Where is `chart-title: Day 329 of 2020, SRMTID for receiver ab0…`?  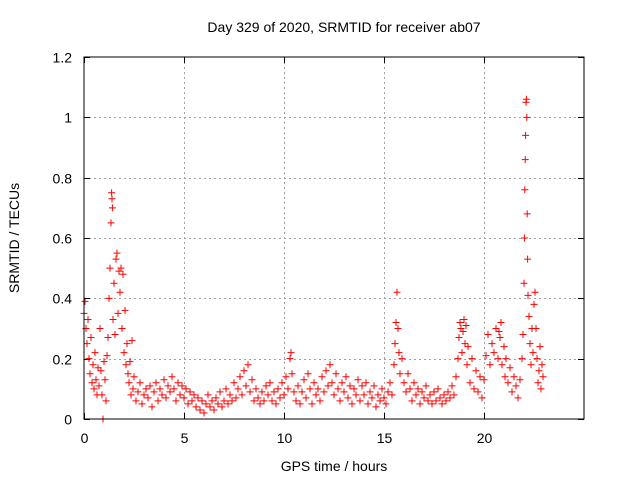
chart-title: Day 329 of 2020, SRMTID for receiver ab0… is located at coordinates (343, 27).